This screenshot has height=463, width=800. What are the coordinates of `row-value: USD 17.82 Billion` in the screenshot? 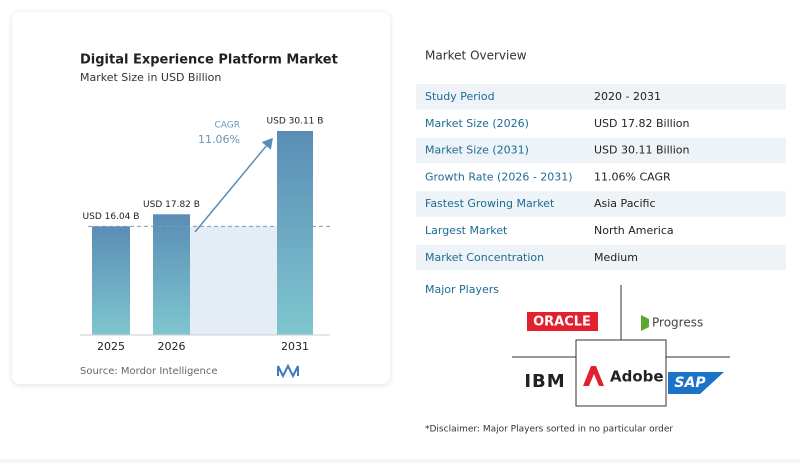 It's located at (641, 123).